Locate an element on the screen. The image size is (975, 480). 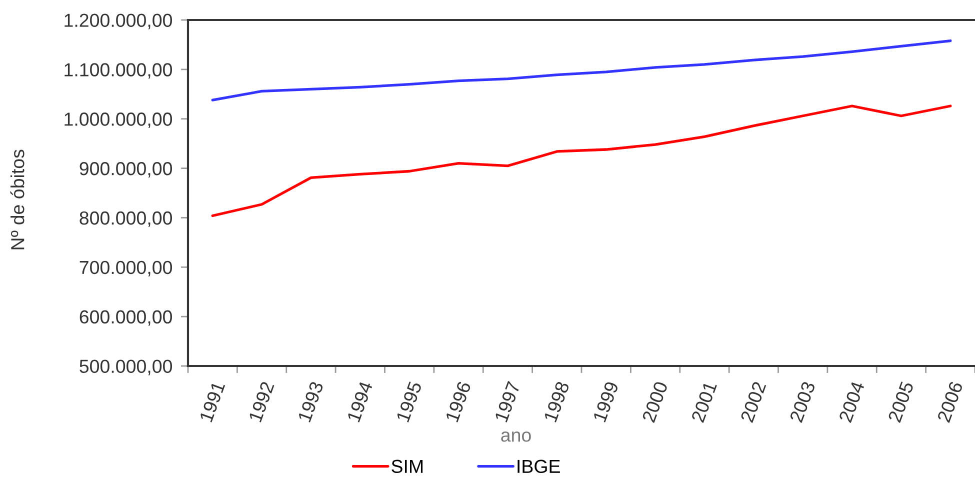
y-tick-label: 1.000.000,00 is located at coordinates (118, 120).